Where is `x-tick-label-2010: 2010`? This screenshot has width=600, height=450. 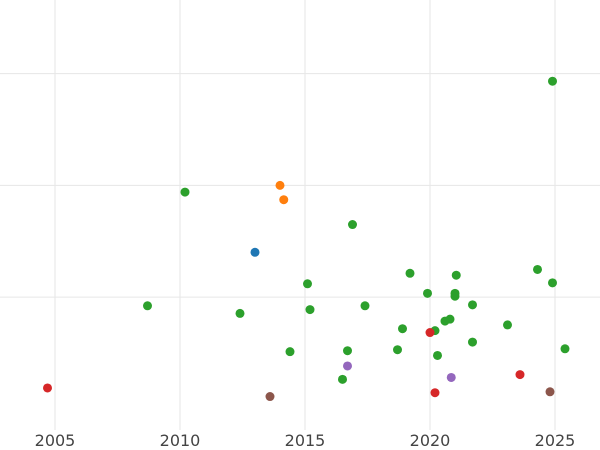
x-tick-label-2010: 2010 is located at coordinates (180, 440).